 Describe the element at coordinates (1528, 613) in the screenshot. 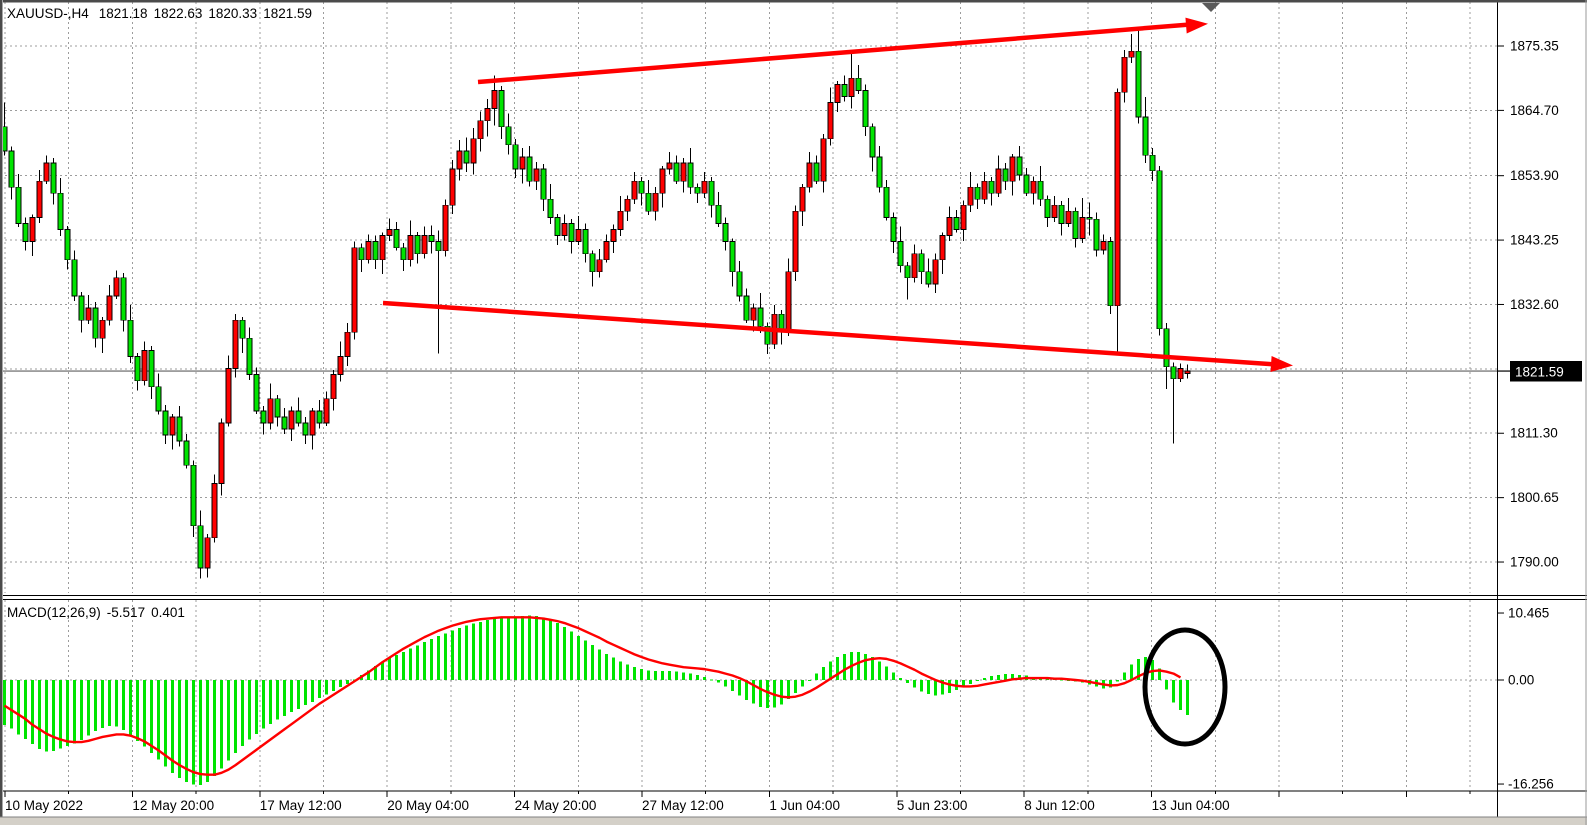

I see `macd-axis-label: 10.465` at that location.